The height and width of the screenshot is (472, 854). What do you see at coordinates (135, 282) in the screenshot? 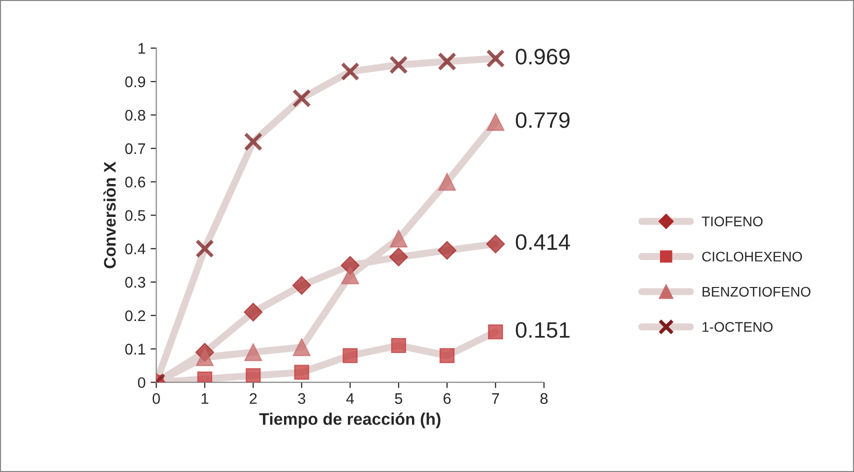
I see `y-tick-label: 0.3` at bounding box center [135, 282].